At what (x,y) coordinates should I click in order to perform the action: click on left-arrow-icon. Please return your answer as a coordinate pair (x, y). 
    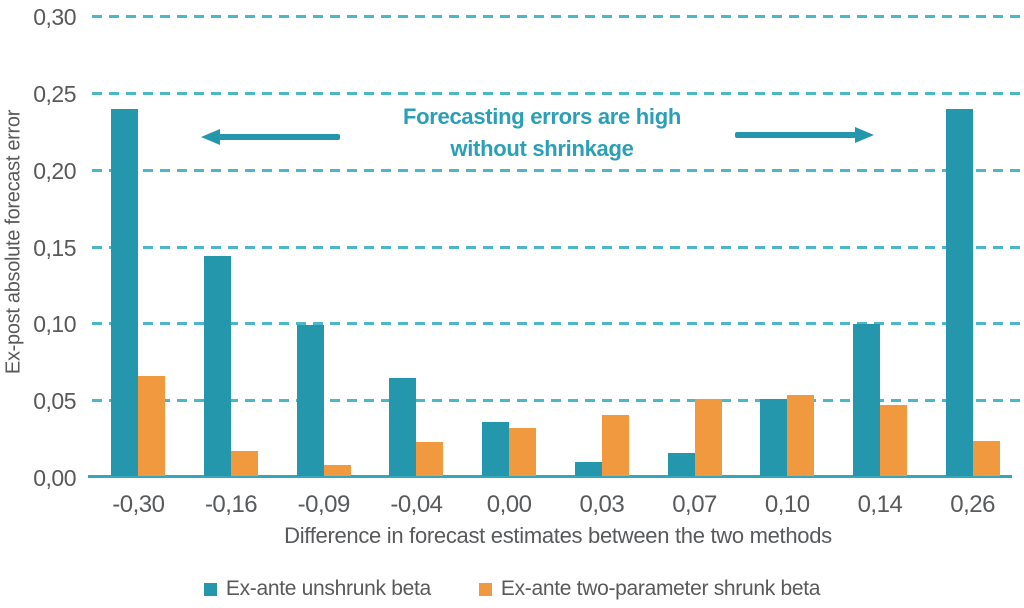
    Looking at the image, I should click on (270, 137).